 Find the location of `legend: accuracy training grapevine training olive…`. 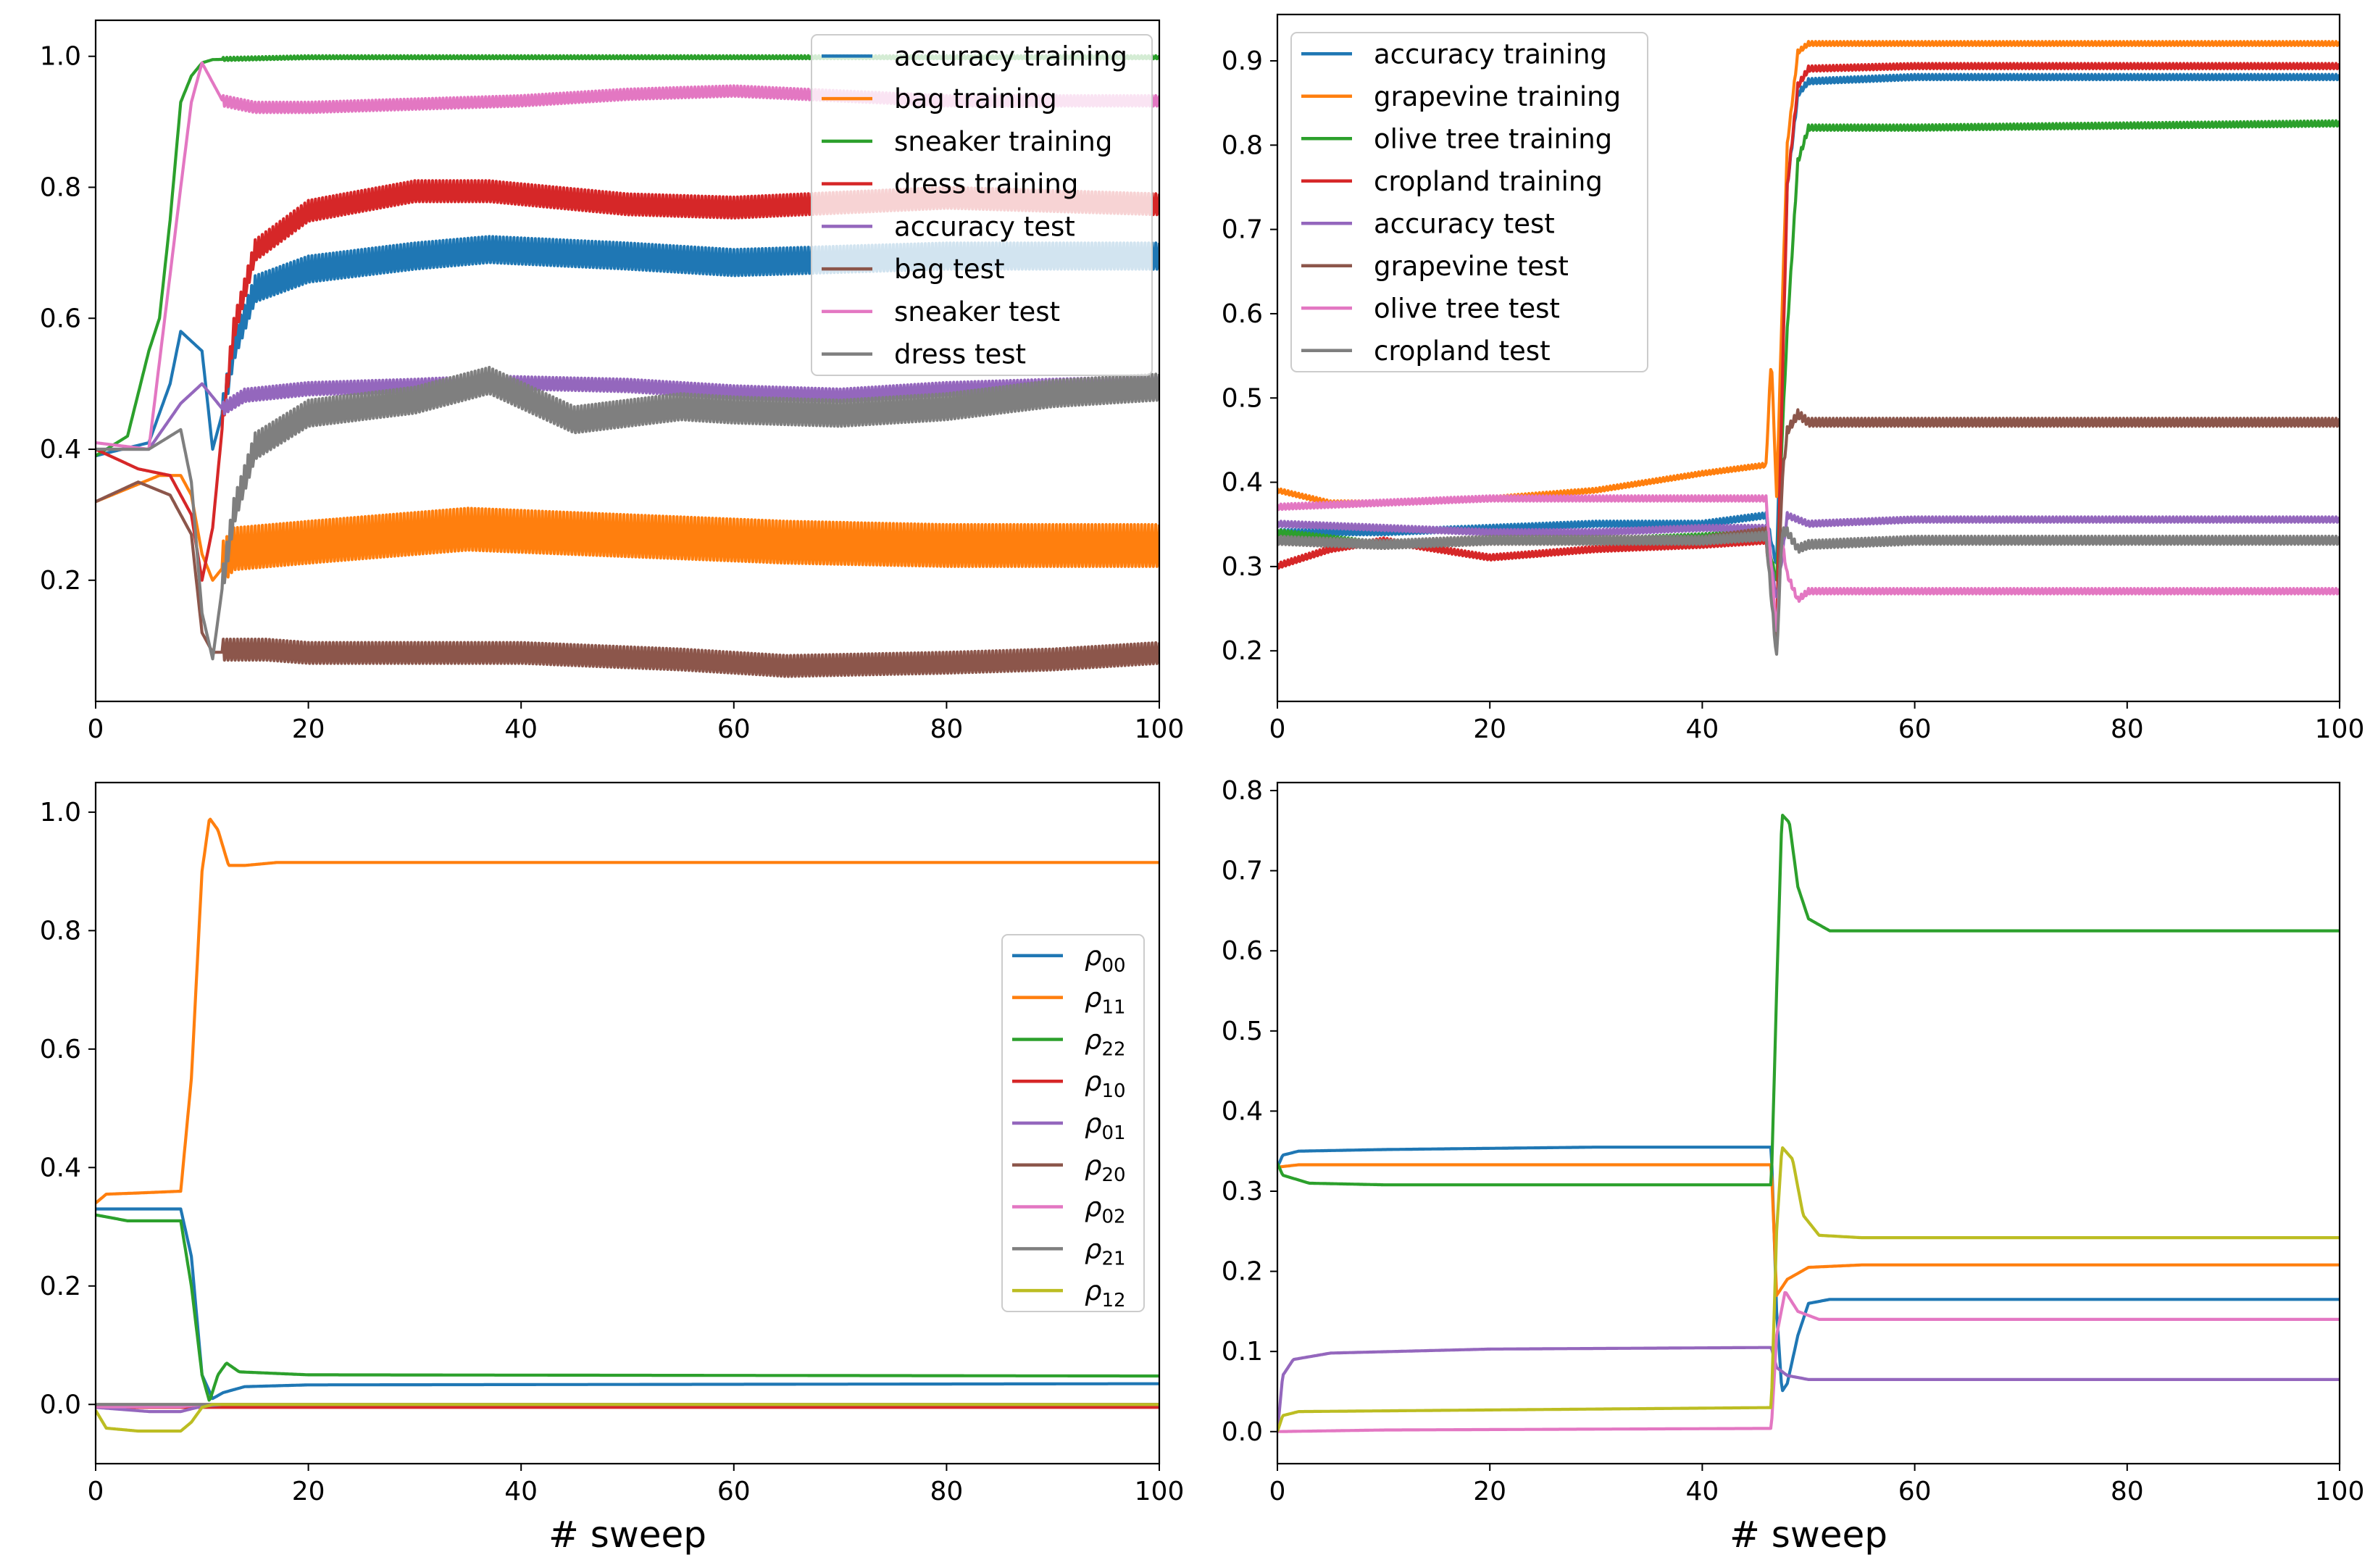

legend: accuracy training grapevine training olive… is located at coordinates (1469, 202).